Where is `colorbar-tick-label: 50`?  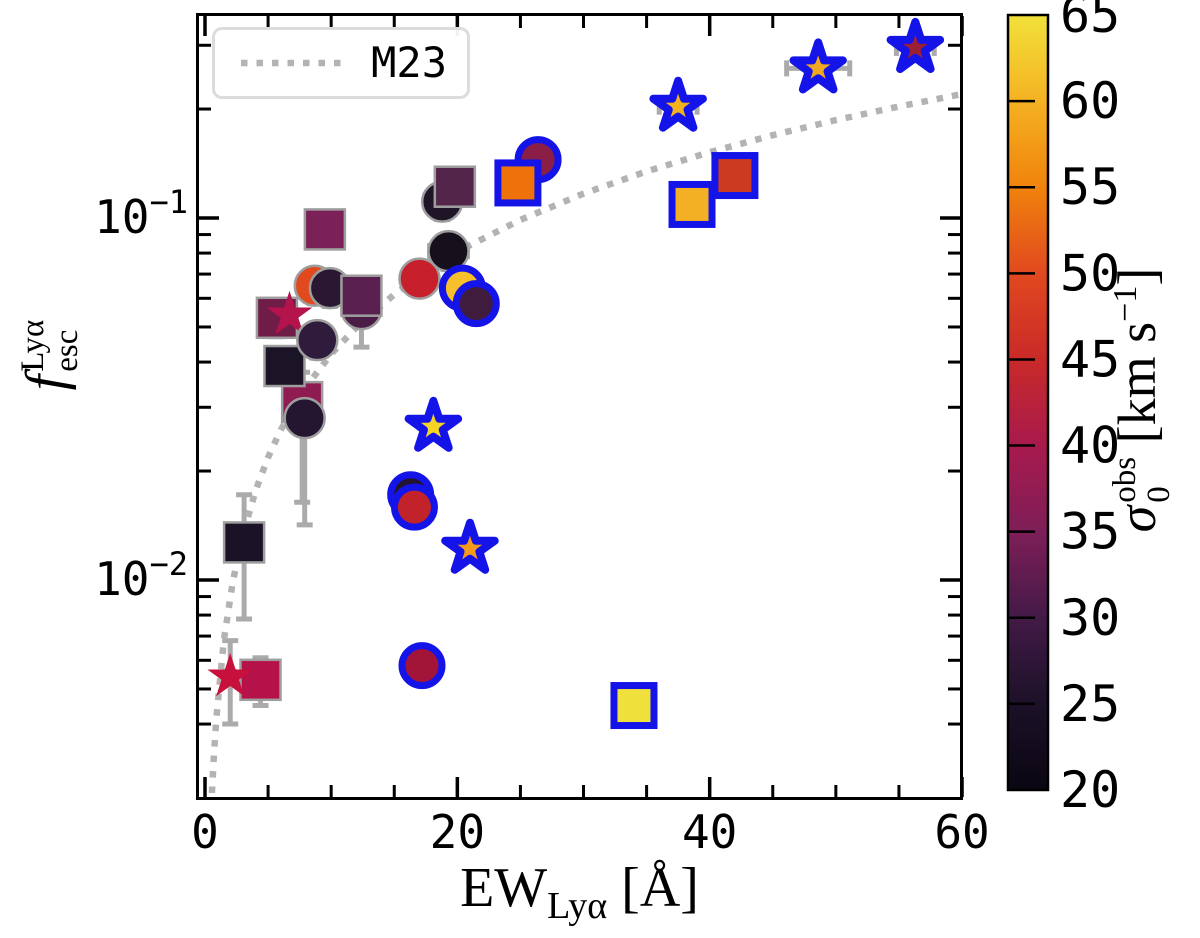 colorbar-tick-label: 50 is located at coordinates (1090, 273).